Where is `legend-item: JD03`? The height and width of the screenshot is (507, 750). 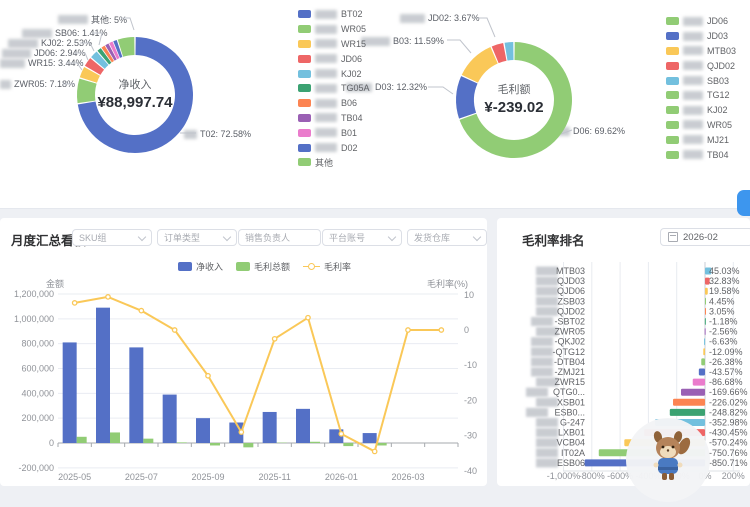 legend-item: JD03 is located at coordinates (701, 36).